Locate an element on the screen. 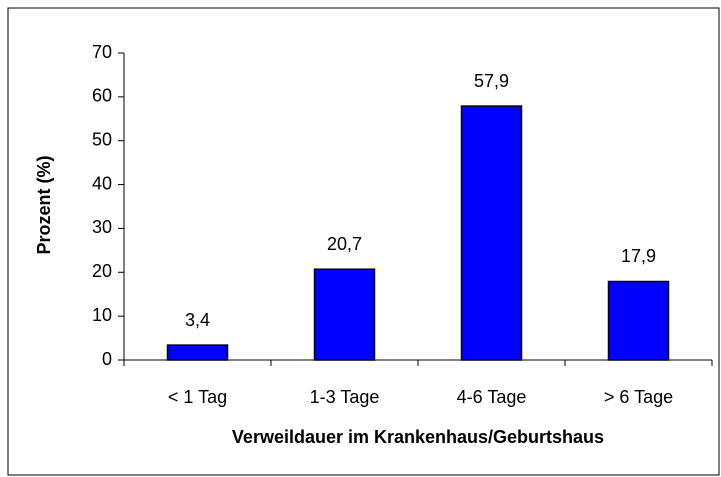 The height and width of the screenshot is (477, 721). value-label: 20,7 is located at coordinates (344, 244).